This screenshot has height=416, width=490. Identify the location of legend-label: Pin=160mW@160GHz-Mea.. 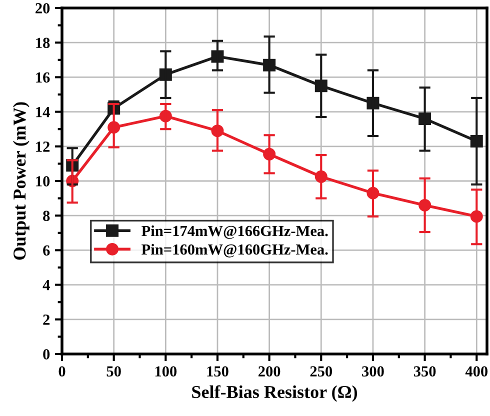
(235, 251).